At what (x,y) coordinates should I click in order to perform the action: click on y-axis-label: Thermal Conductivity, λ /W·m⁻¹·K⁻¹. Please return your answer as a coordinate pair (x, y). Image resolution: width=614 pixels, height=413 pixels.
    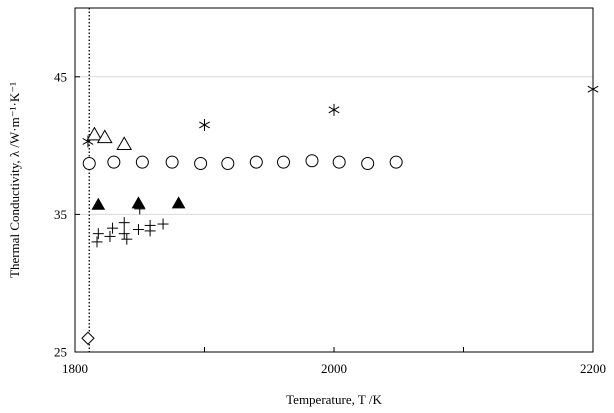
    Looking at the image, I should click on (14, 180).